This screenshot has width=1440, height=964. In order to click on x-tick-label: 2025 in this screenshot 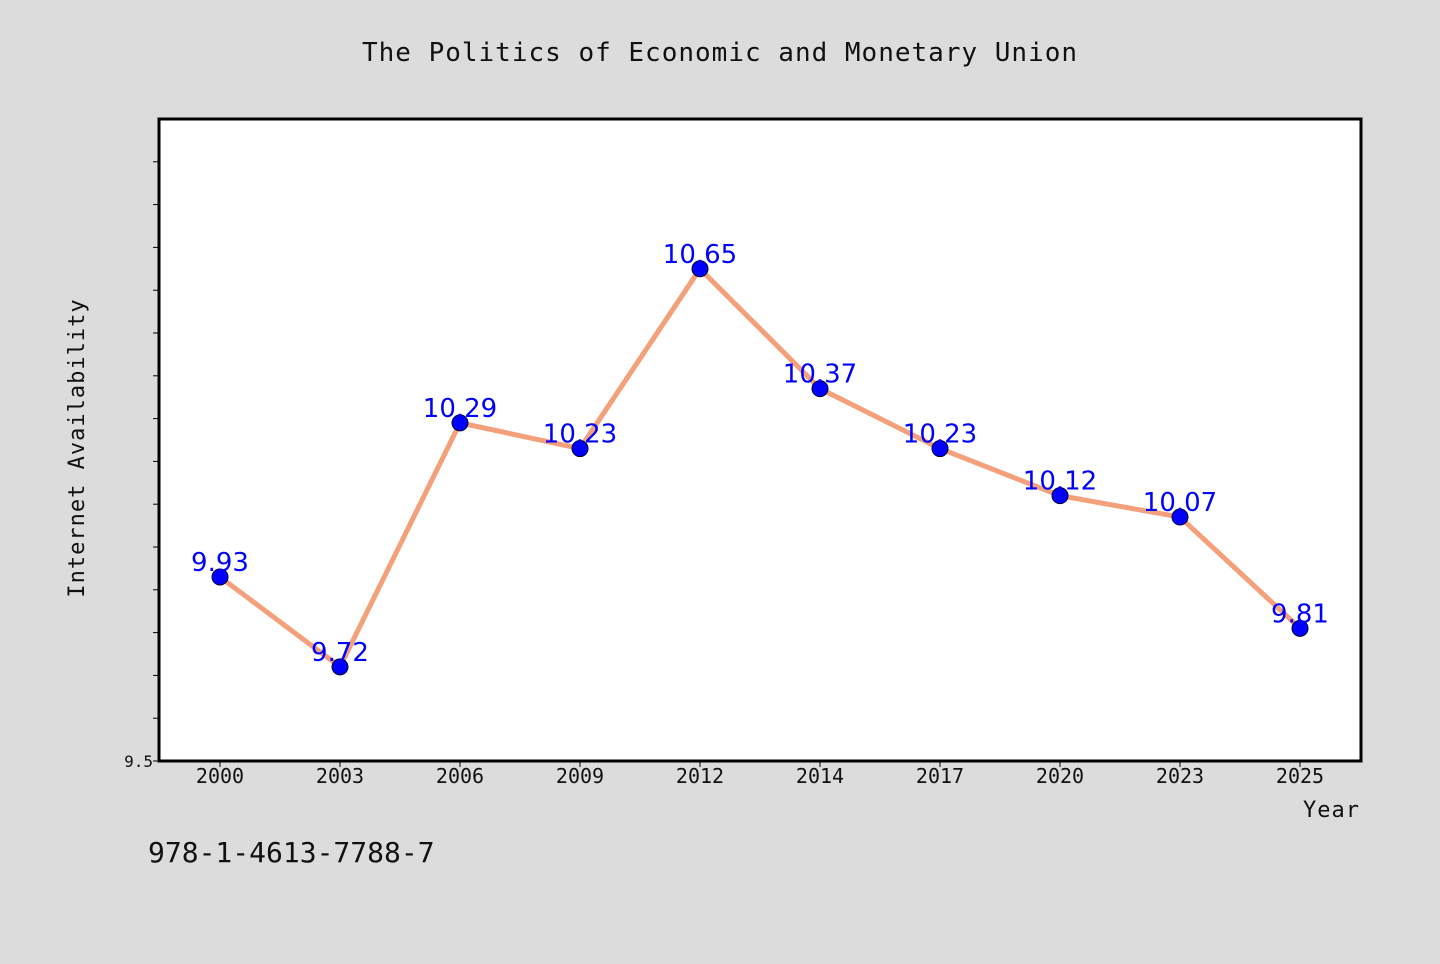, I will do `click(1300, 776)`.